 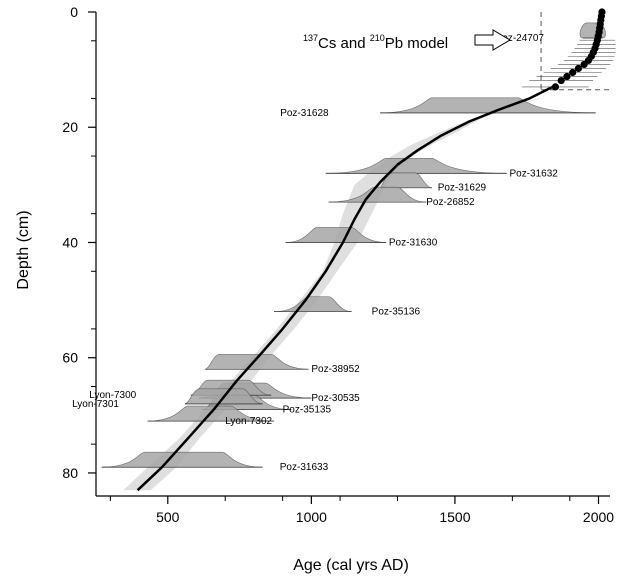 I want to click on date-label: Poz-30535, so click(x=335, y=398).